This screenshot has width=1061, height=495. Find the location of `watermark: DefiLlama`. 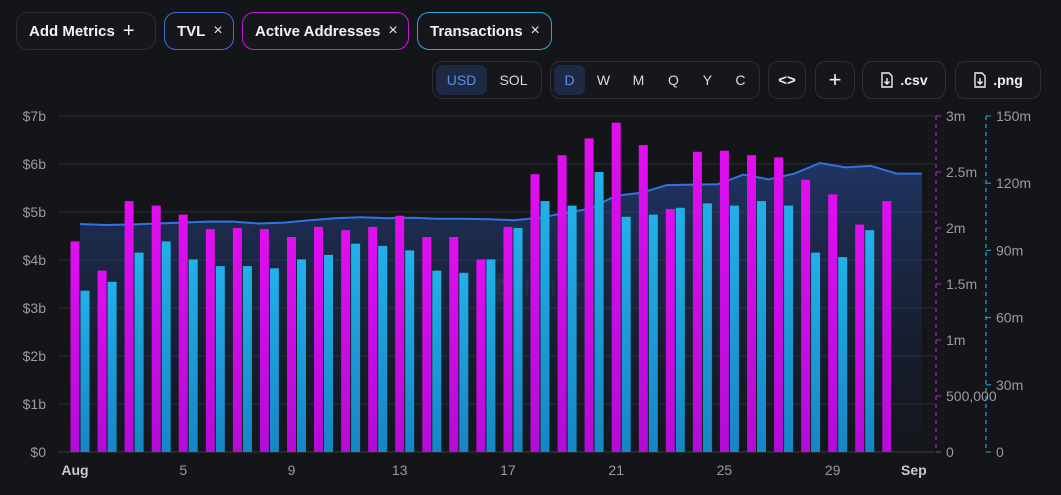

watermark: DefiLlama is located at coordinates (540, 288).